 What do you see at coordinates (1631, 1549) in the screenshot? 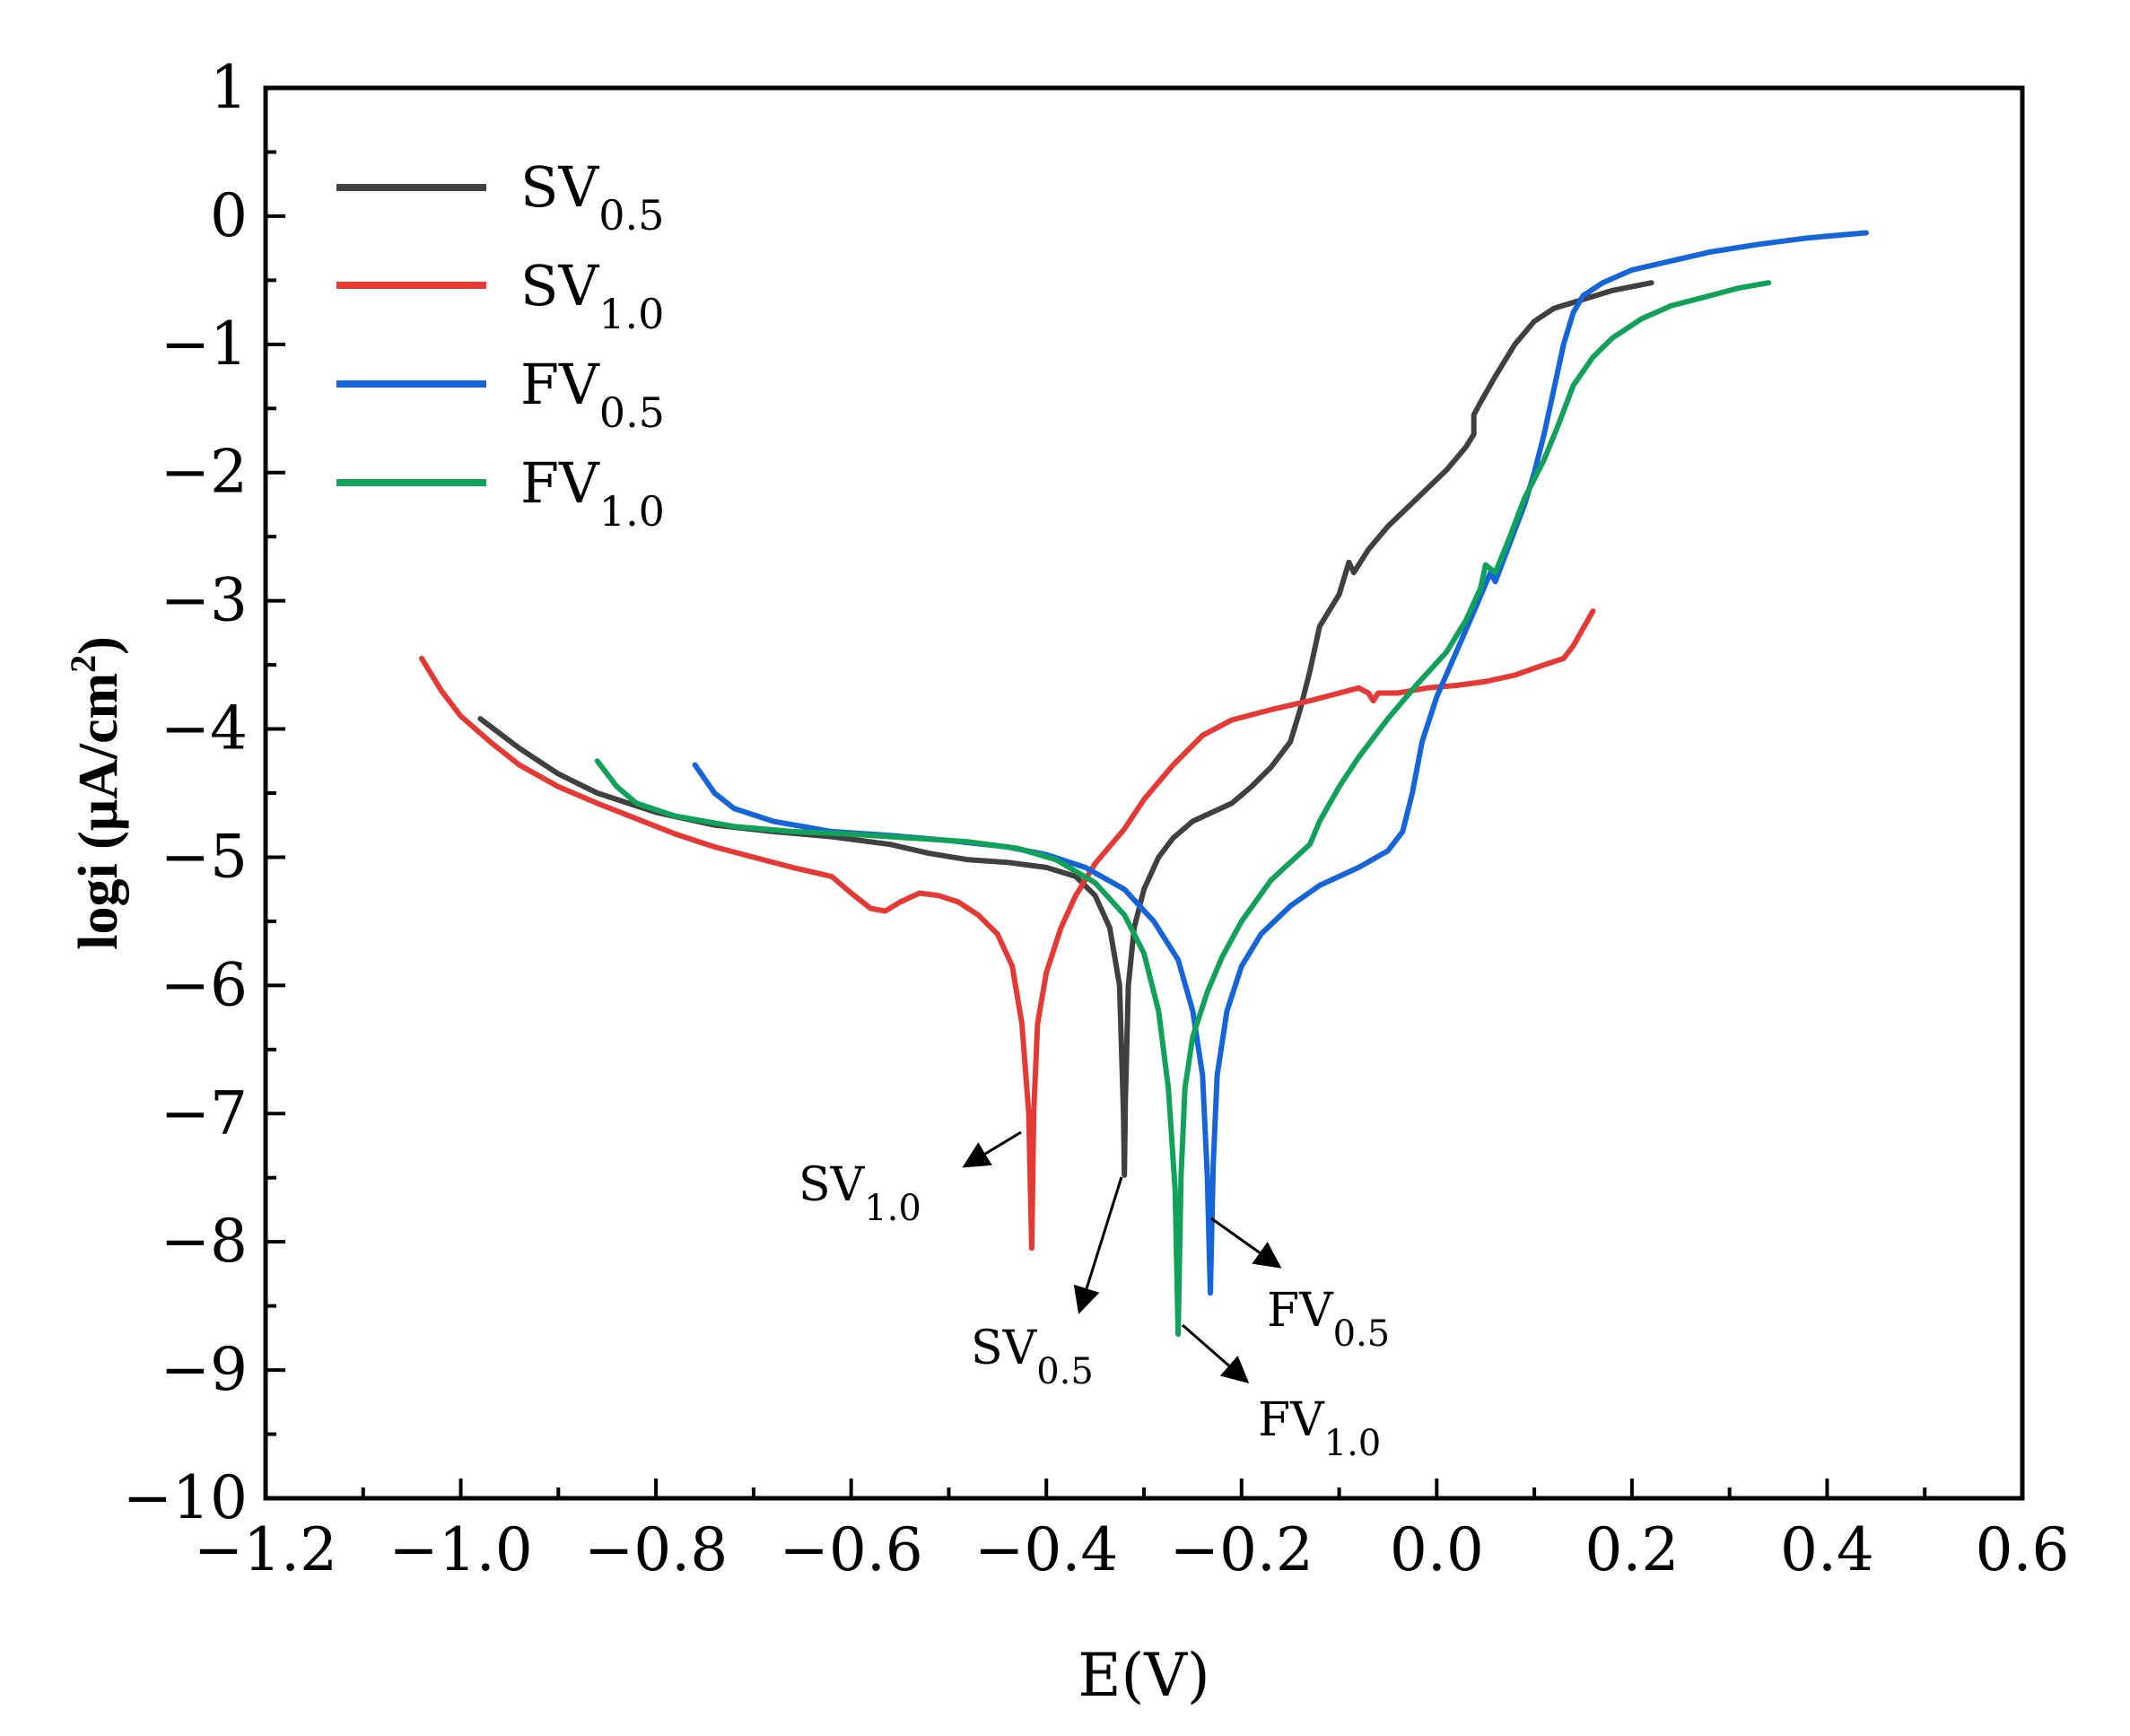
I see `x-tick-label: 0.2` at bounding box center [1631, 1549].